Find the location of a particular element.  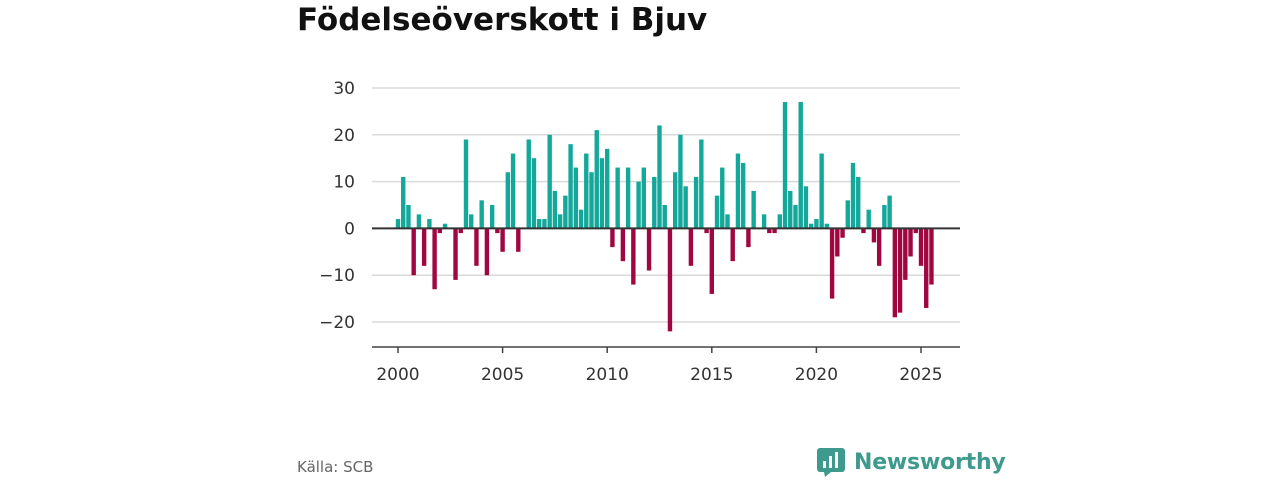

y-tick-label: −10 is located at coordinates (337, 276).